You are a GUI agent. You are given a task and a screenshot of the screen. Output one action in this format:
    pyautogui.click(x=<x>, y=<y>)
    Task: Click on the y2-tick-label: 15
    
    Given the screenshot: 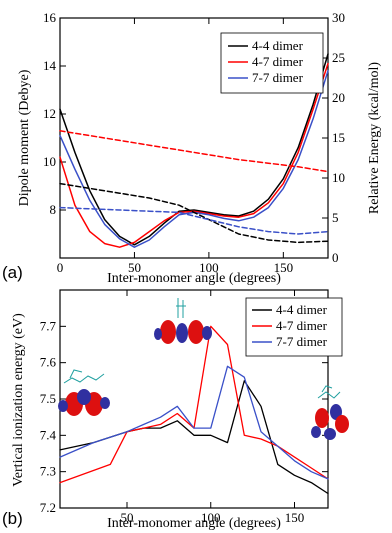 What is the action you would take?
    pyautogui.click(x=338, y=137)
    